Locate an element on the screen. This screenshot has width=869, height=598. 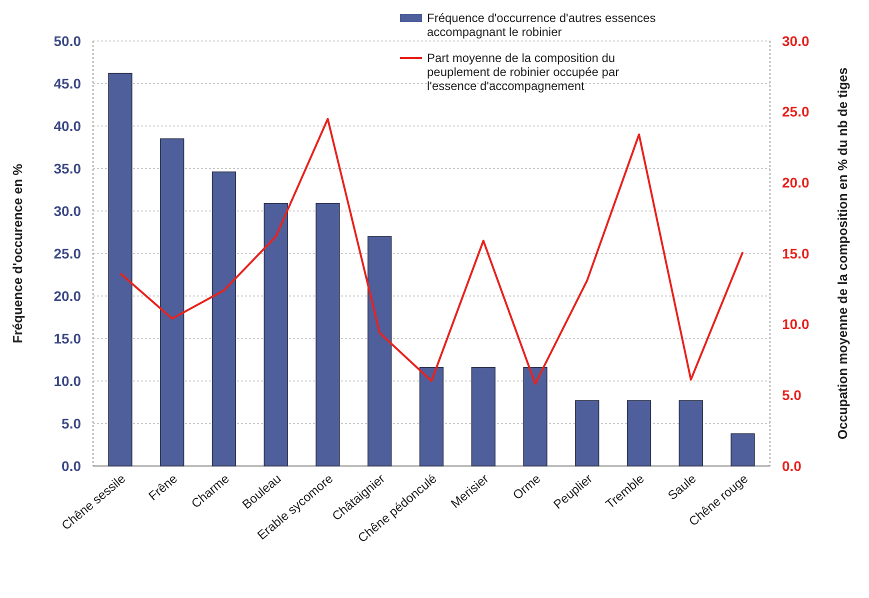
y-tick-label: 40.0 is located at coordinates (68, 126).